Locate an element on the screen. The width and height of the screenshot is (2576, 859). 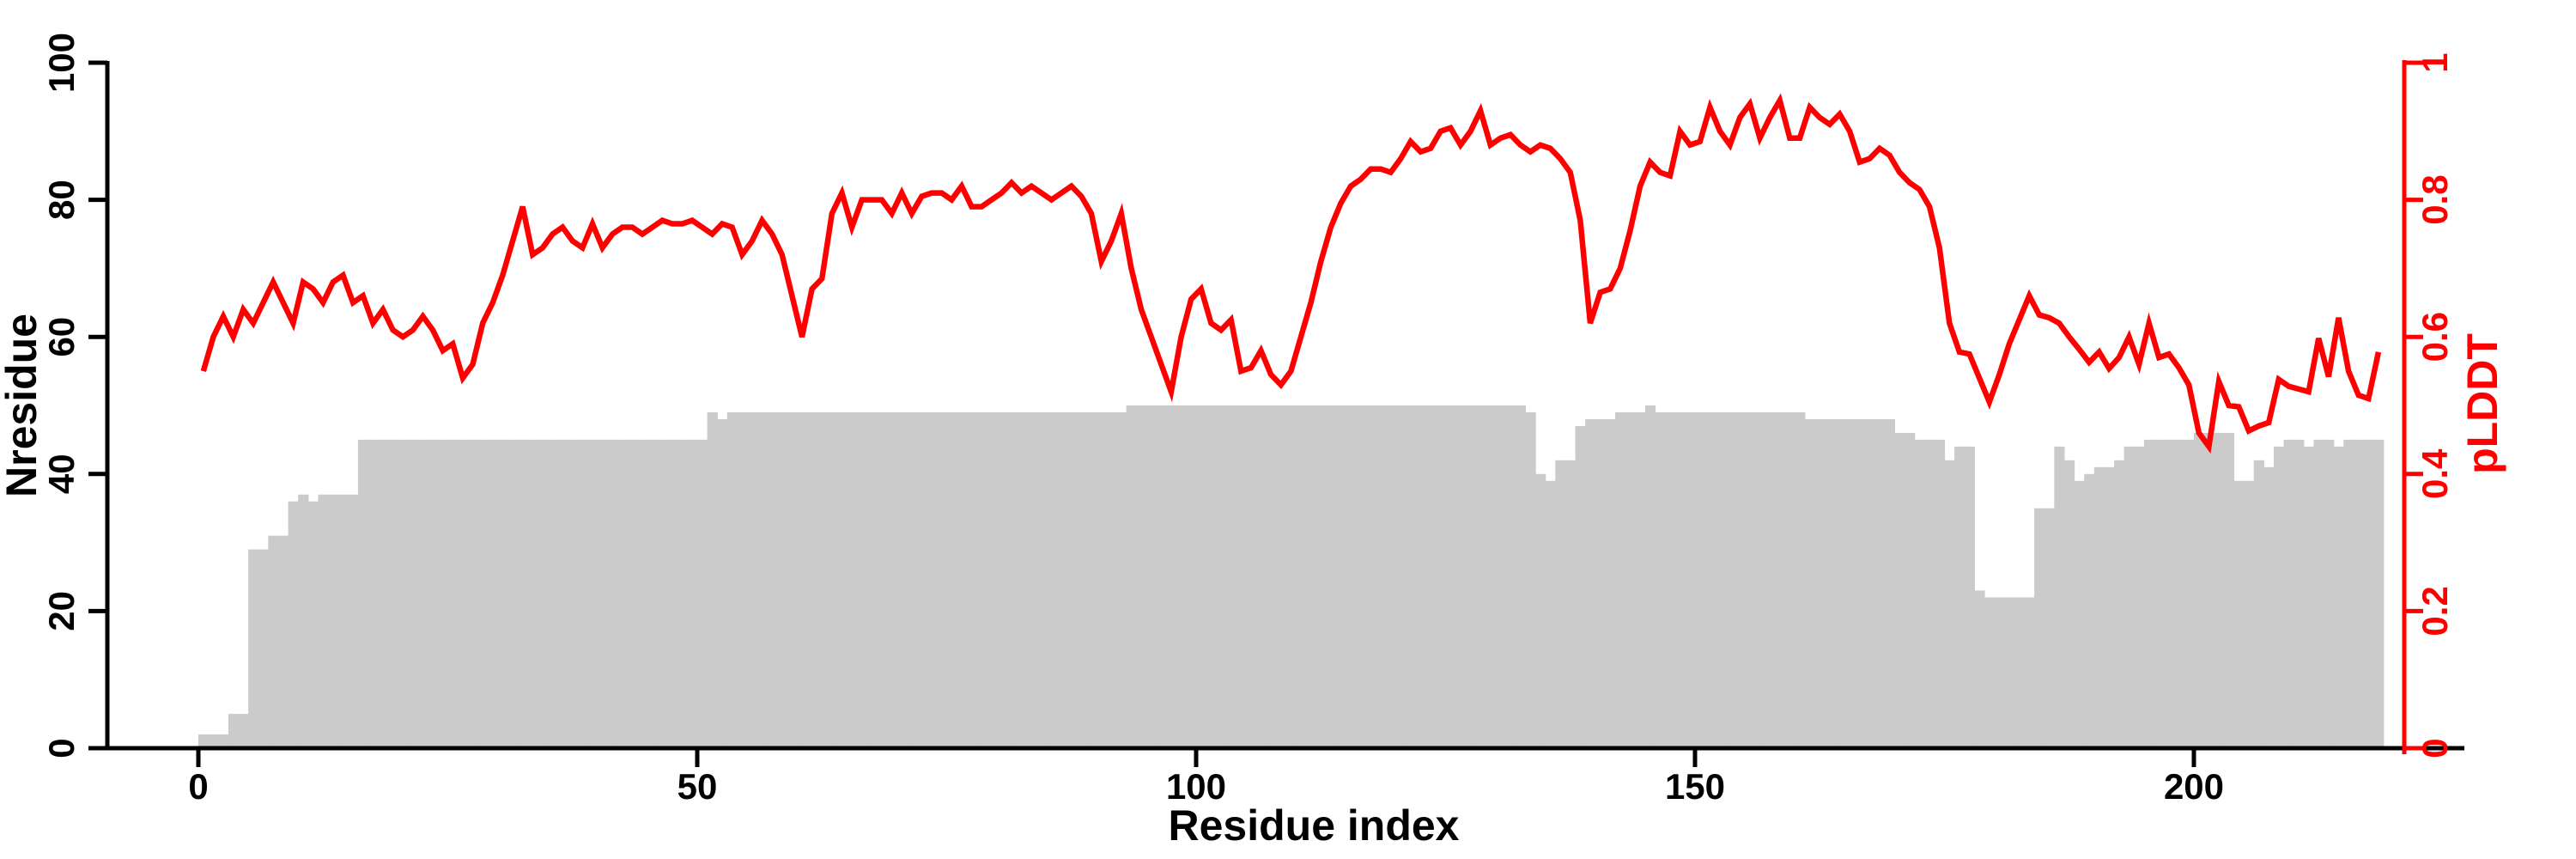
y-axis-title: Nresidue is located at coordinates (23, 406).